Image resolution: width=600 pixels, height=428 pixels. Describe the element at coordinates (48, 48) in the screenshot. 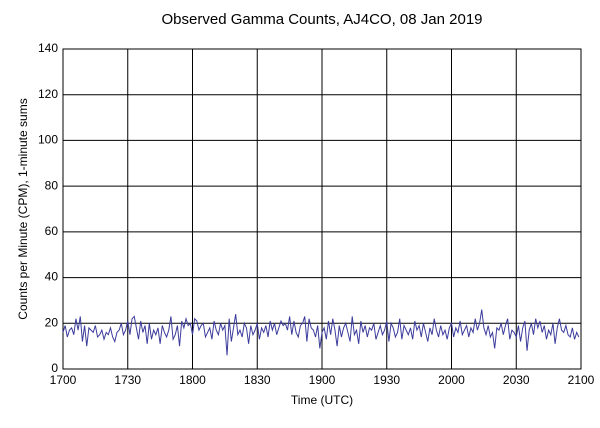

I see `y-tick-label: 140` at that location.